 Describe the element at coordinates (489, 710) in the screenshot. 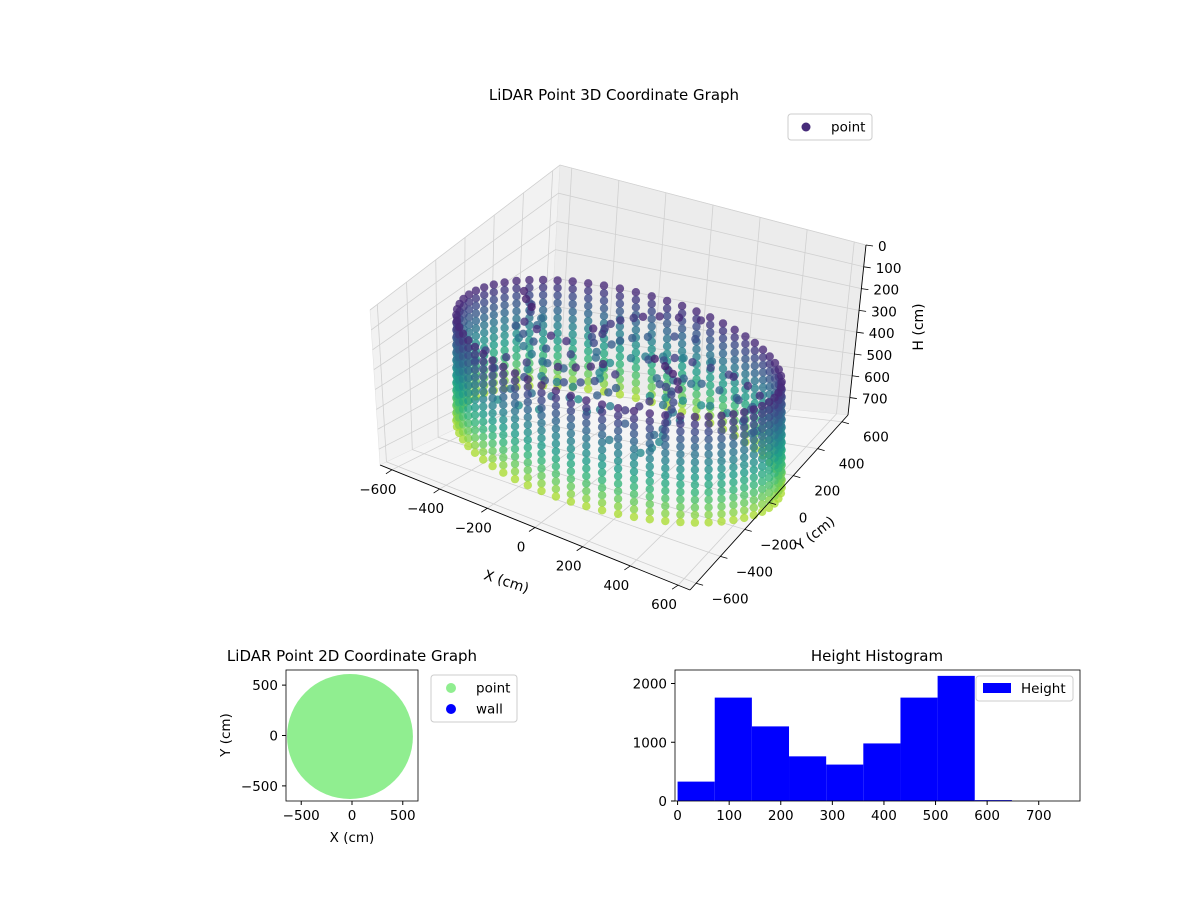

I see `legend-2d-label-wall: wall` at that location.